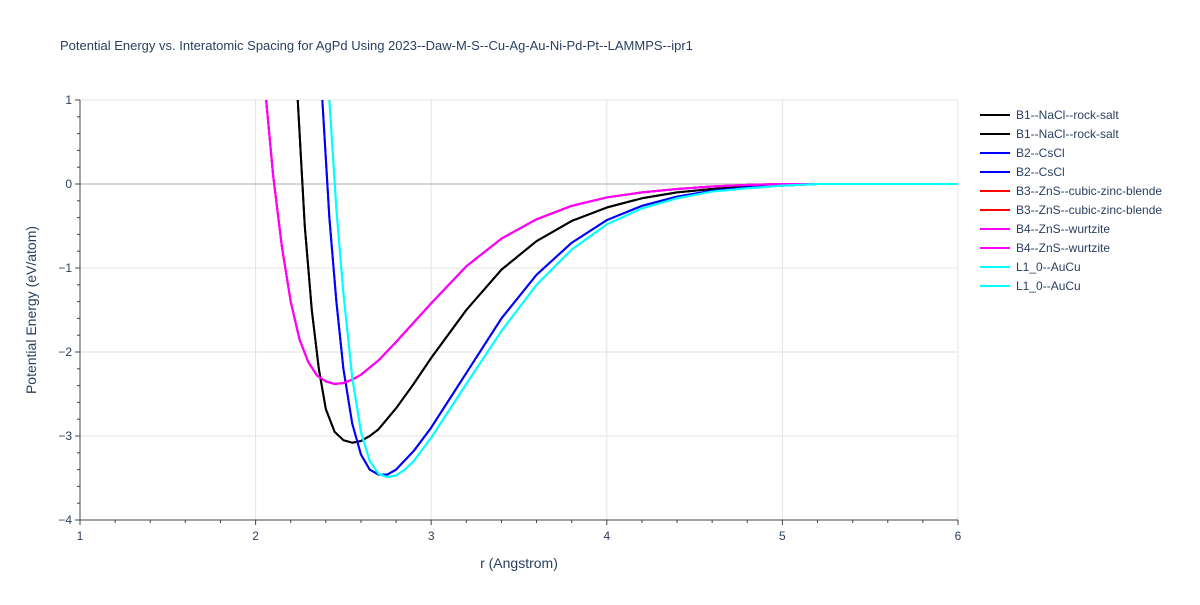 The image size is (1200, 605). What do you see at coordinates (68, 184) in the screenshot?
I see `y-tick-label: 0` at bounding box center [68, 184].